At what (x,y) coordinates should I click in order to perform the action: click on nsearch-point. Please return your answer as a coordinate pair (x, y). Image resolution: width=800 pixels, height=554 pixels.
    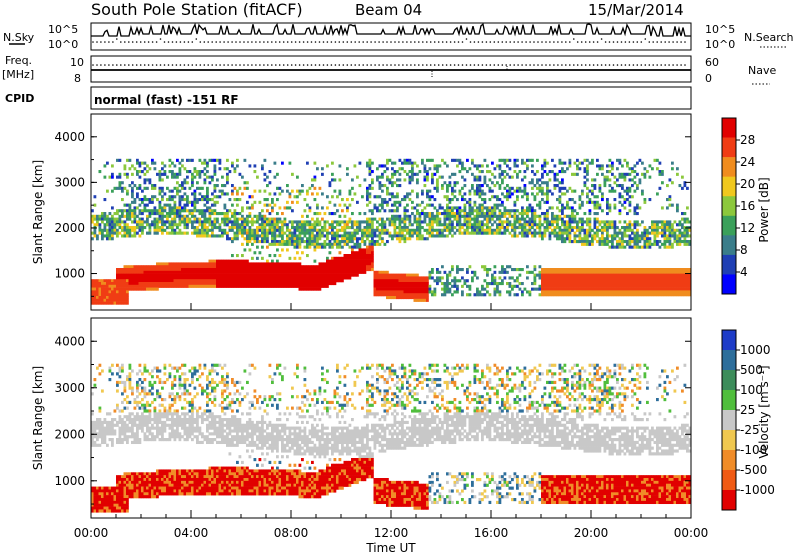
    Looking at the image, I should click on (291, 42).